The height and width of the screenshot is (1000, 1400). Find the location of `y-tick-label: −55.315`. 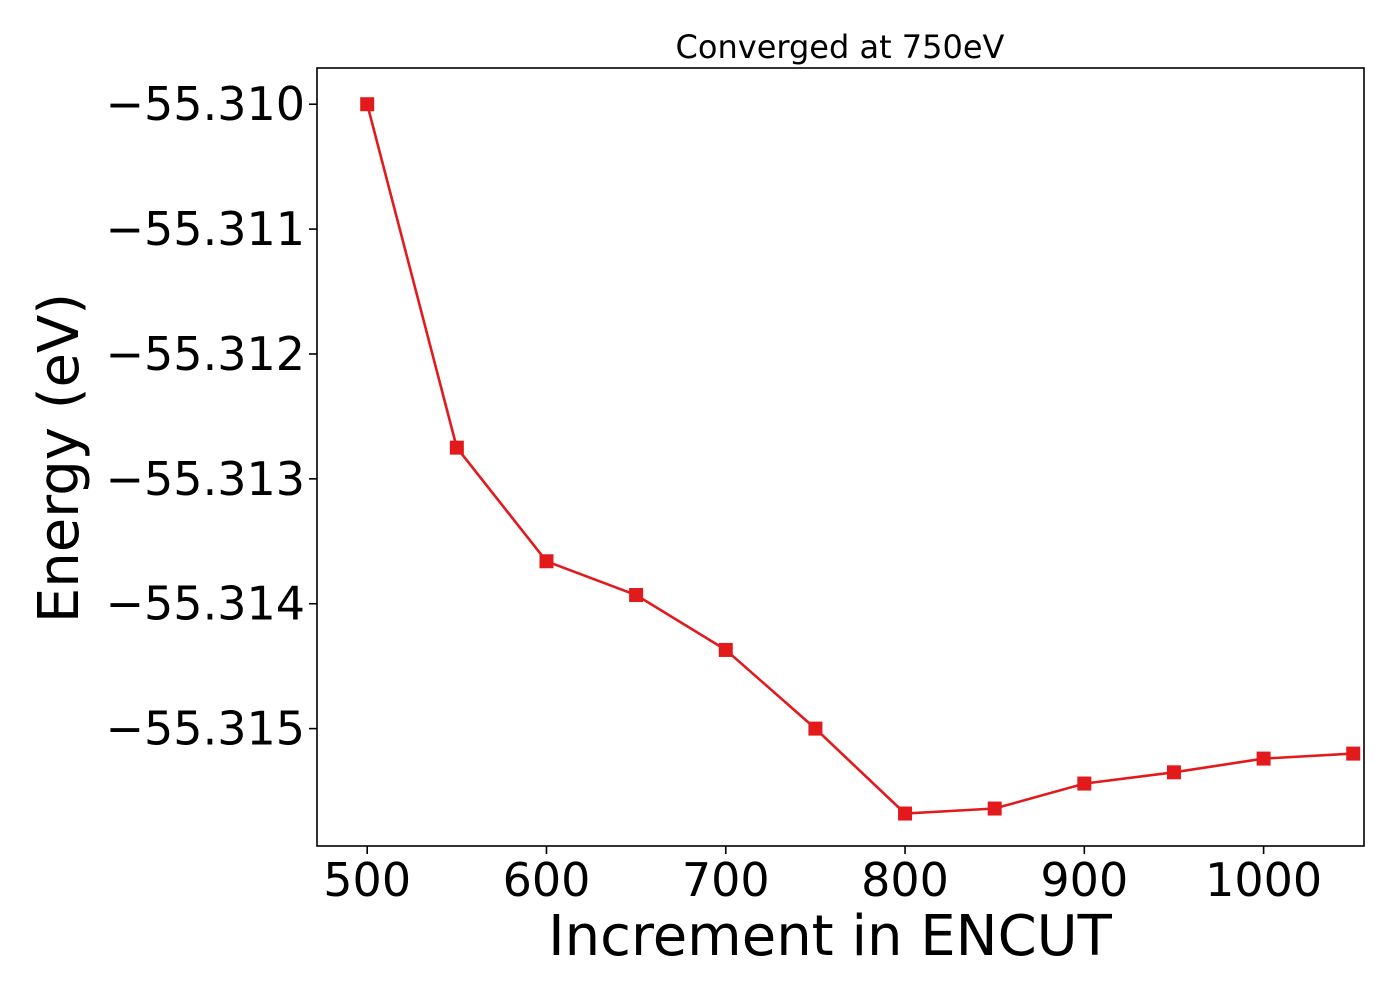

y-tick-label: −55.315 is located at coordinates (206, 729).